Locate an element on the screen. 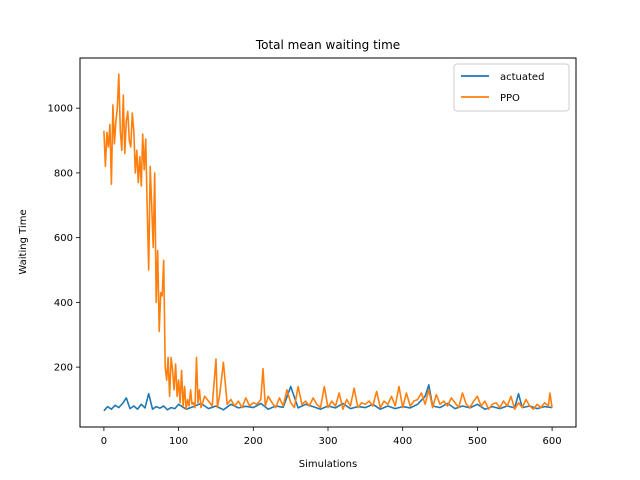 The height and width of the screenshot is (480, 640). x-tick-label: 300 is located at coordinates (327, 441).